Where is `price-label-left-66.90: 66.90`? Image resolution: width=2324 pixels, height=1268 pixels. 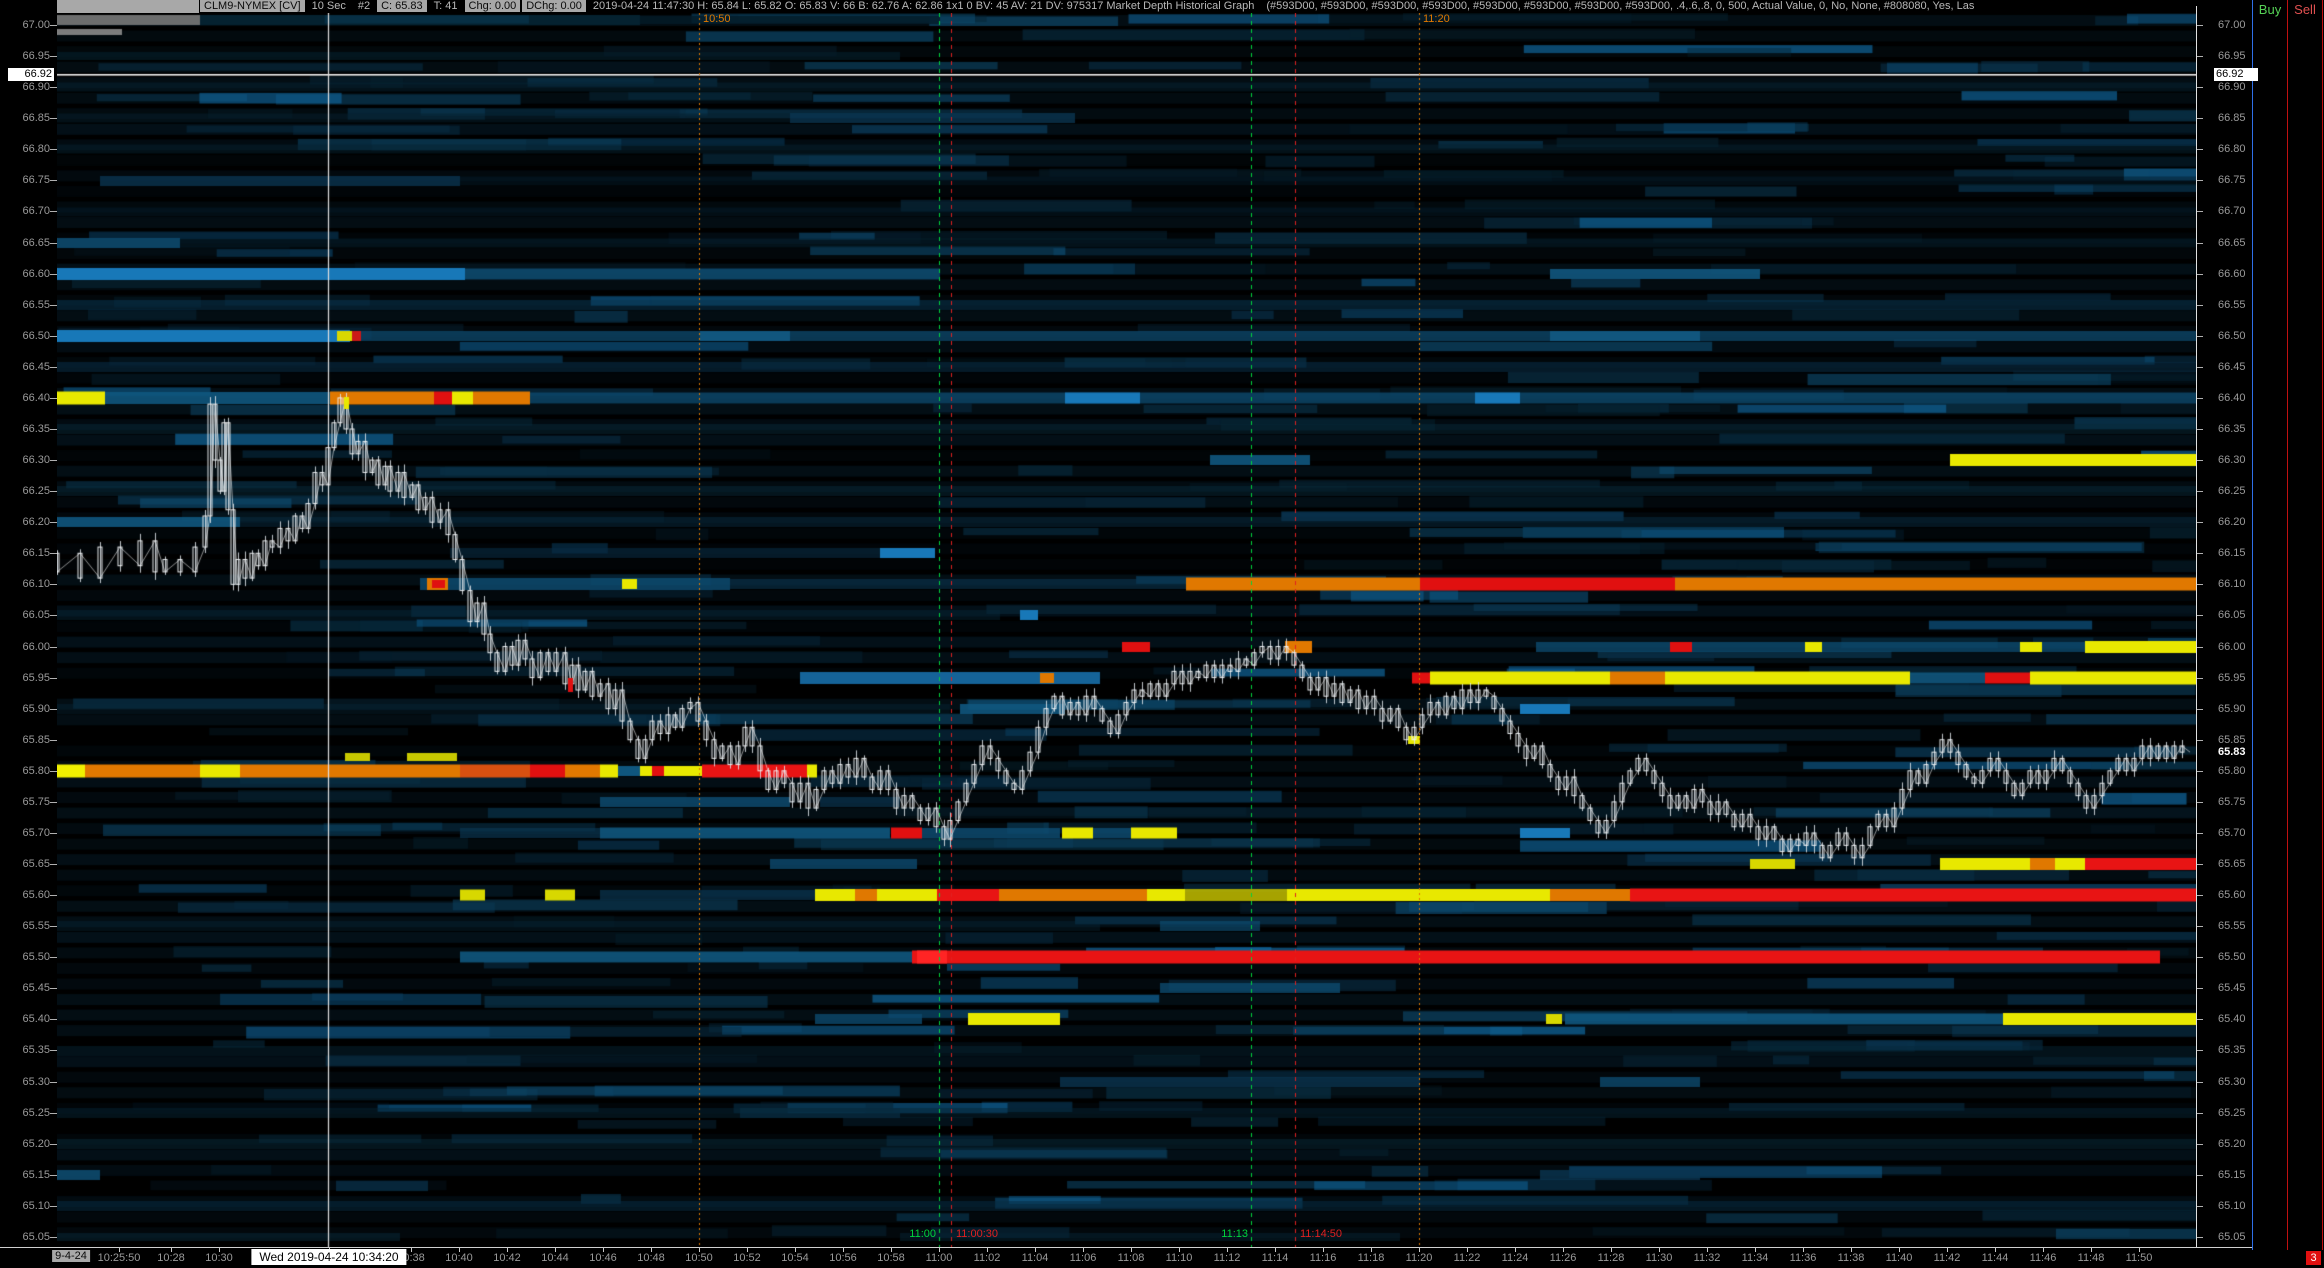
price-label-left-66.90: 66.90 is located at coordinates (36, 87).